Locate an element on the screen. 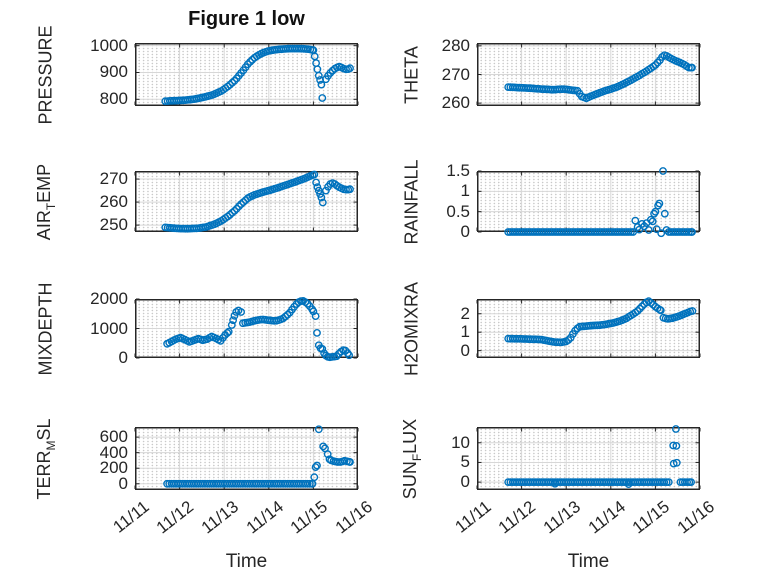 The width and height of the screenshot is (778, 583). y-tick-label: 200 is located at coordinates (113, 468).